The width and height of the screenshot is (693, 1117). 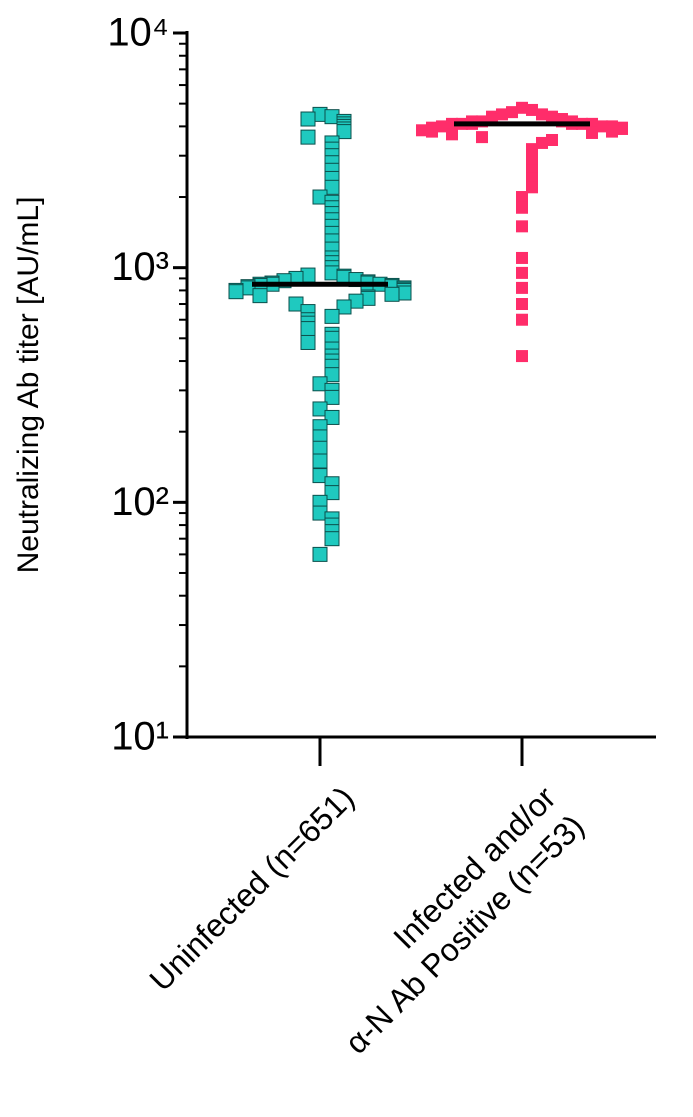 What do you see at coordinates (138, 33) in the screenshot?
I see `y-tick-label: 10⁴` at bounding box center [138, 33].